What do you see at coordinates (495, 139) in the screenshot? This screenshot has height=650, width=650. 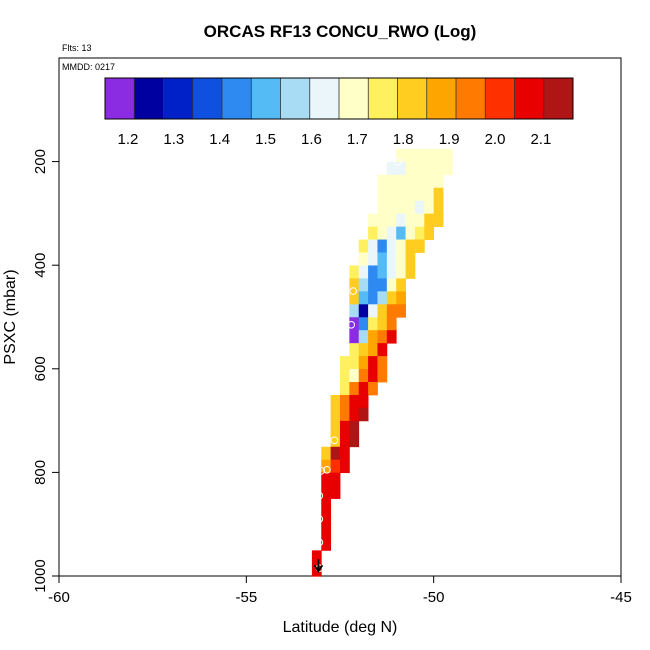 I see `colorbar-tick-label: 2.0` at bounding box center [495, 139].